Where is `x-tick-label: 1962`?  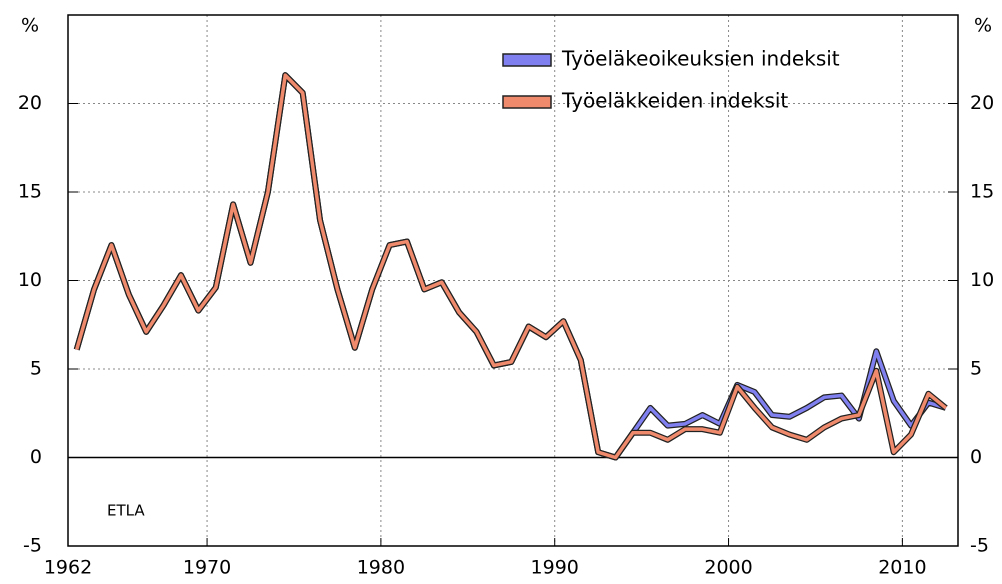
x-tick-label: 1962 is located at coordinates (68, 568).